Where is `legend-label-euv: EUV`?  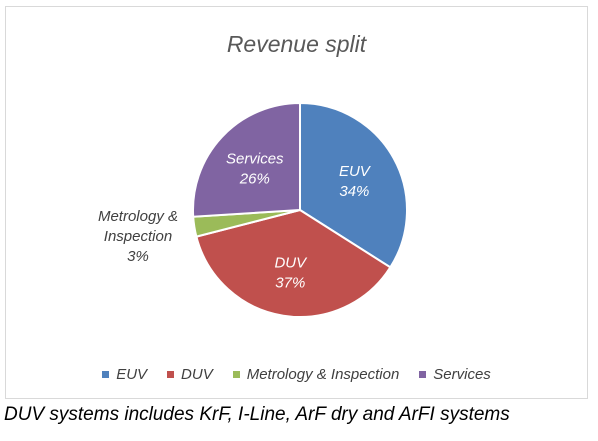
legend-label-euv: EUV is located at coordinates (132, 374).